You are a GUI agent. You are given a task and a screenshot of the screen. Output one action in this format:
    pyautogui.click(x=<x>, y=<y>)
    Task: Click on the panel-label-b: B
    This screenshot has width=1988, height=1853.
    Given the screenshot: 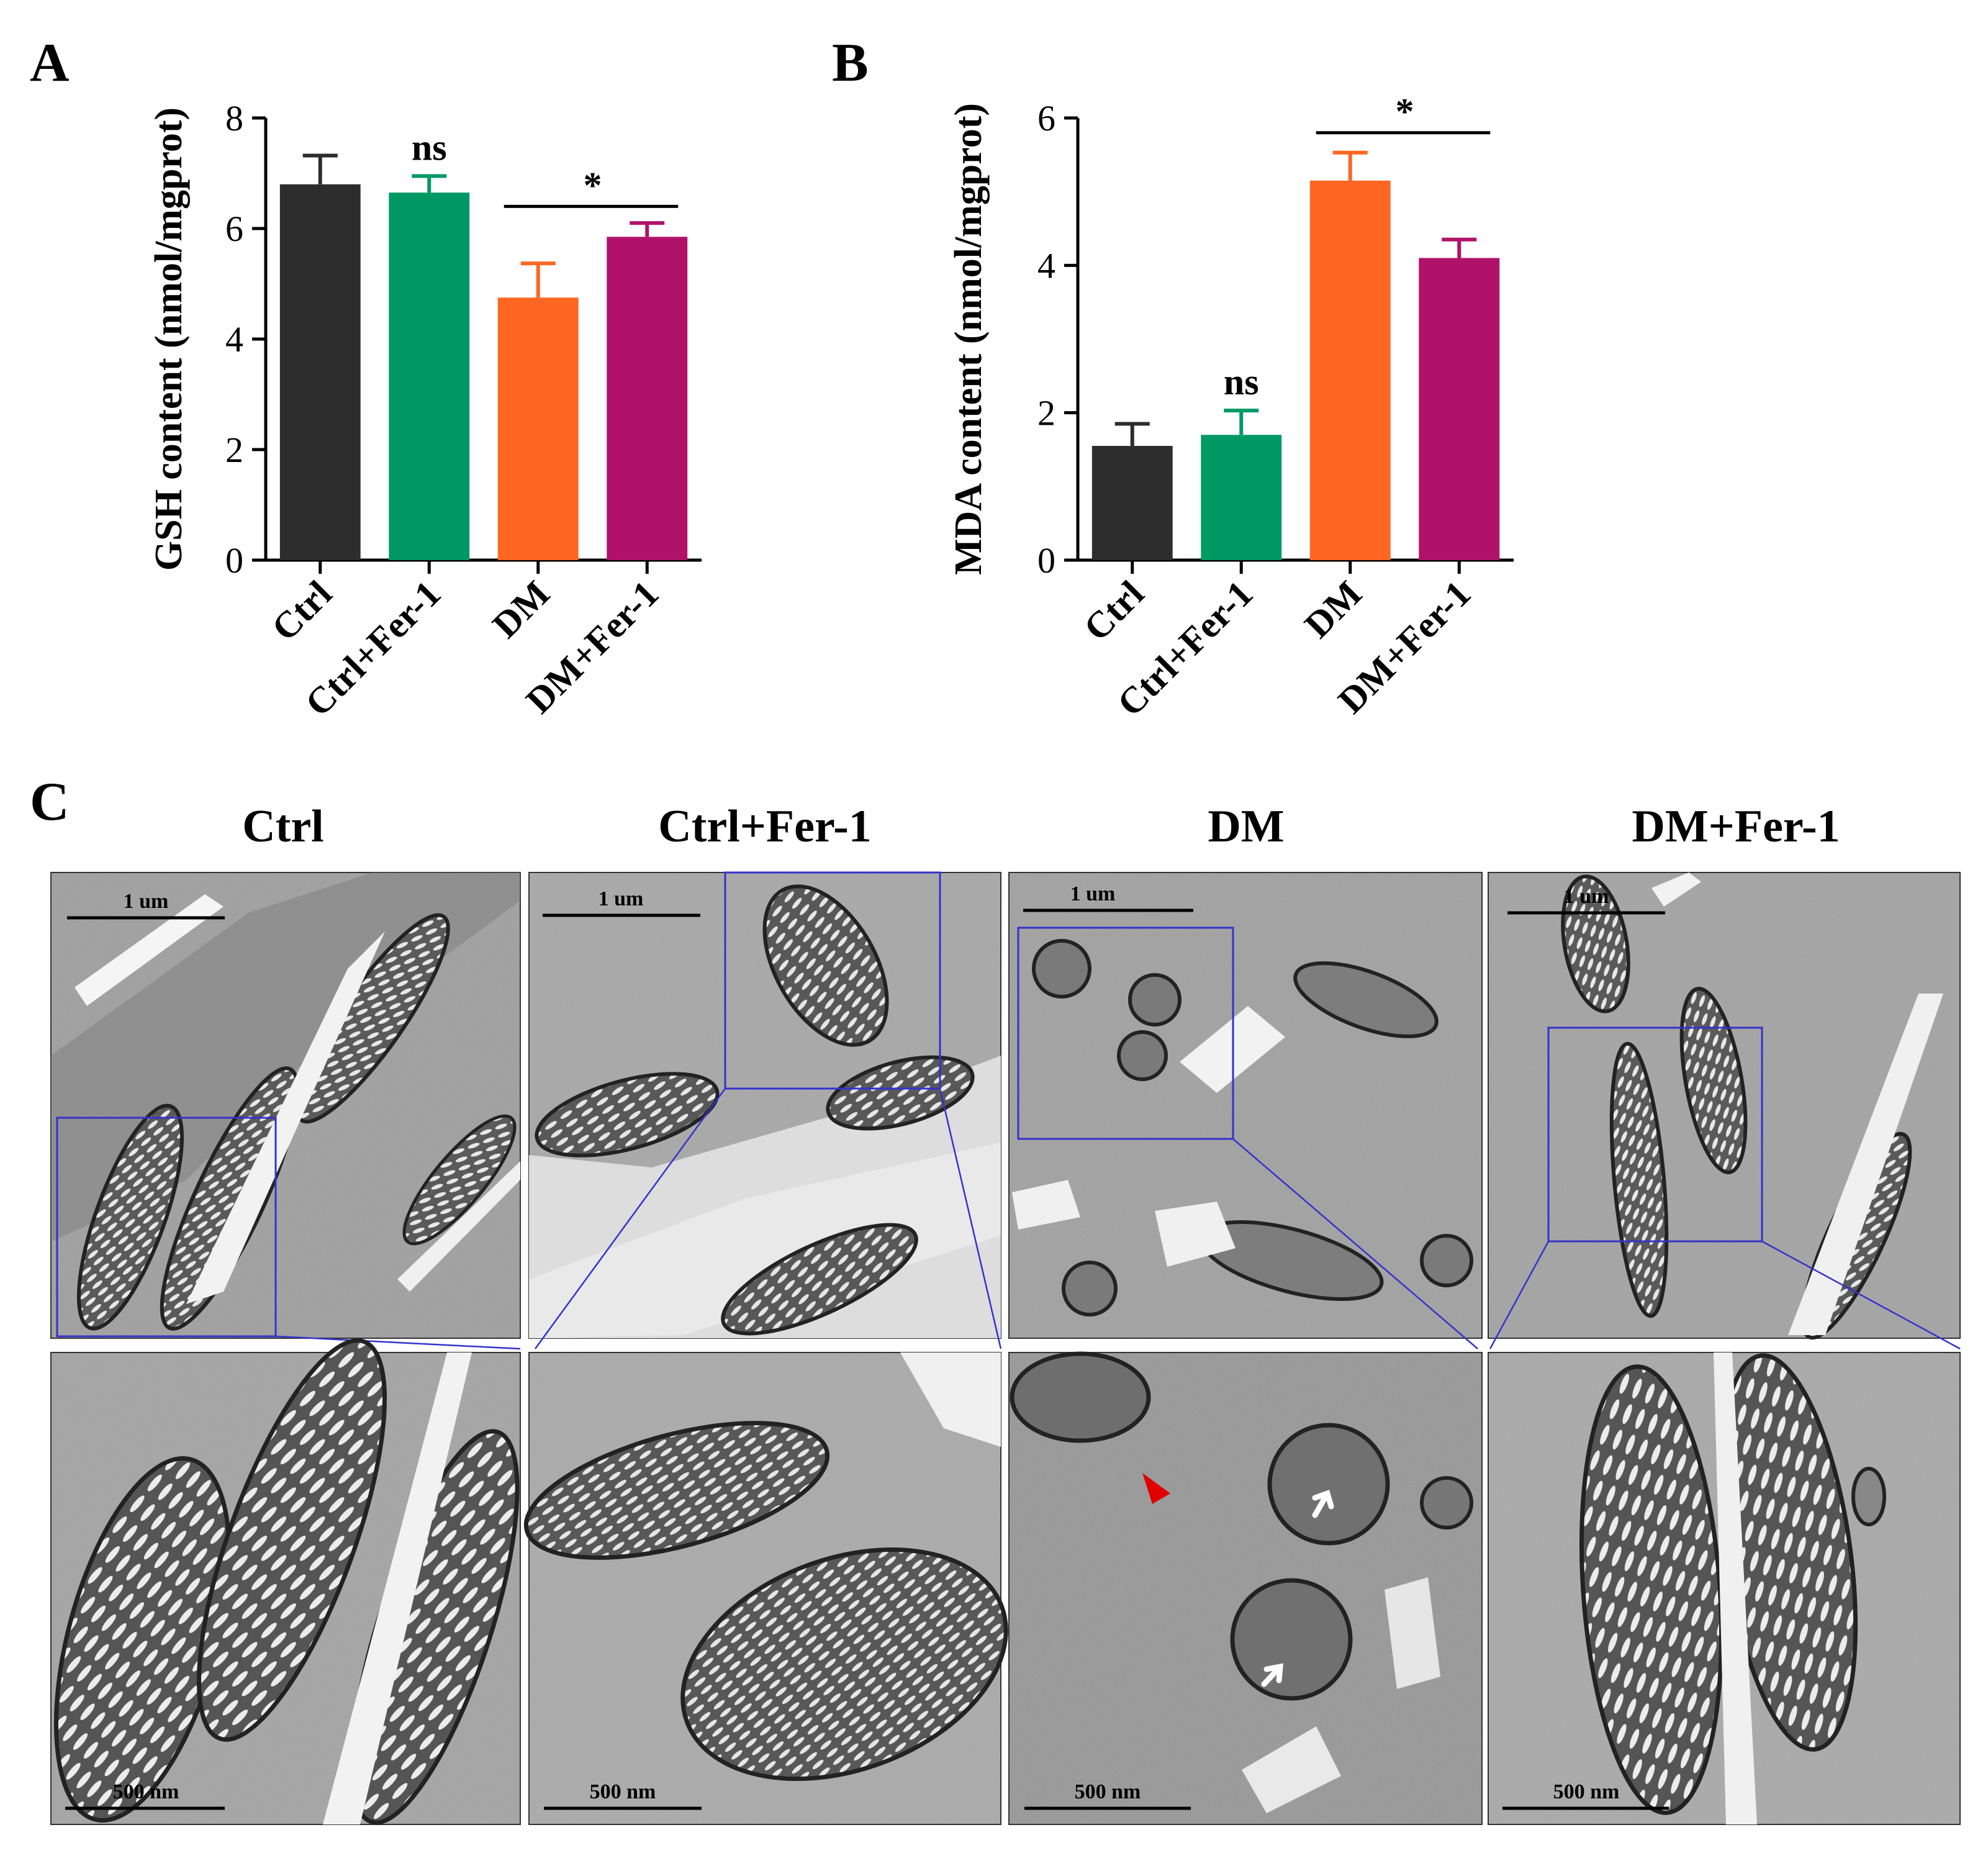 What is the action you would take?
    pyautogui.click(x=850, y=63)
    